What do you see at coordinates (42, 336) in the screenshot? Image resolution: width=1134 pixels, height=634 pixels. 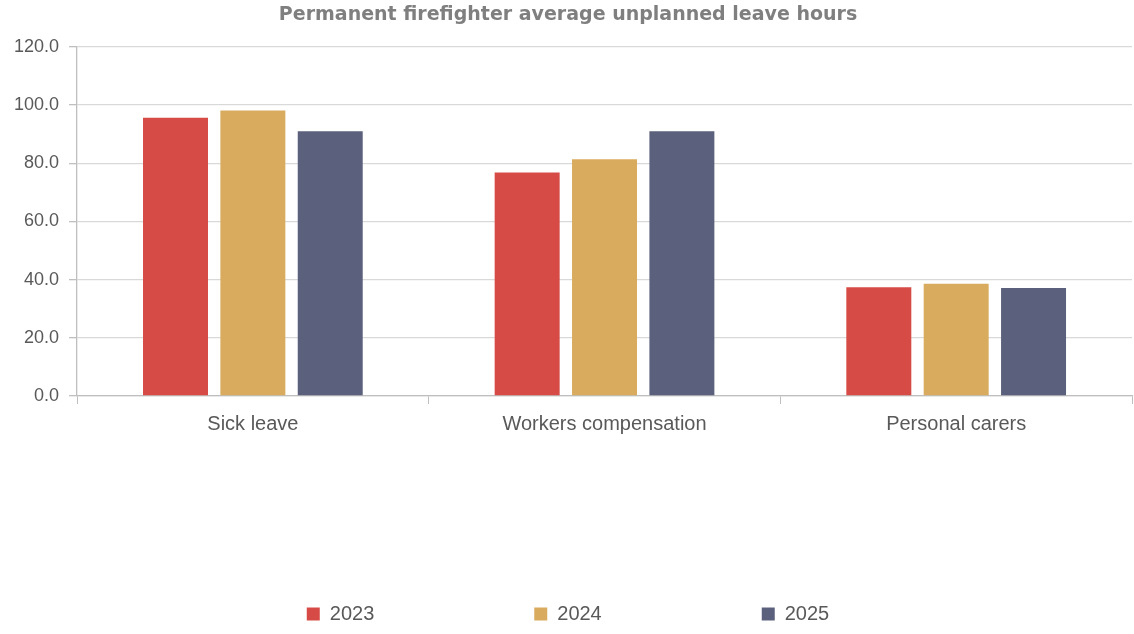 I see `y-tick-label: 20.0` at bounding box center [42, 336].